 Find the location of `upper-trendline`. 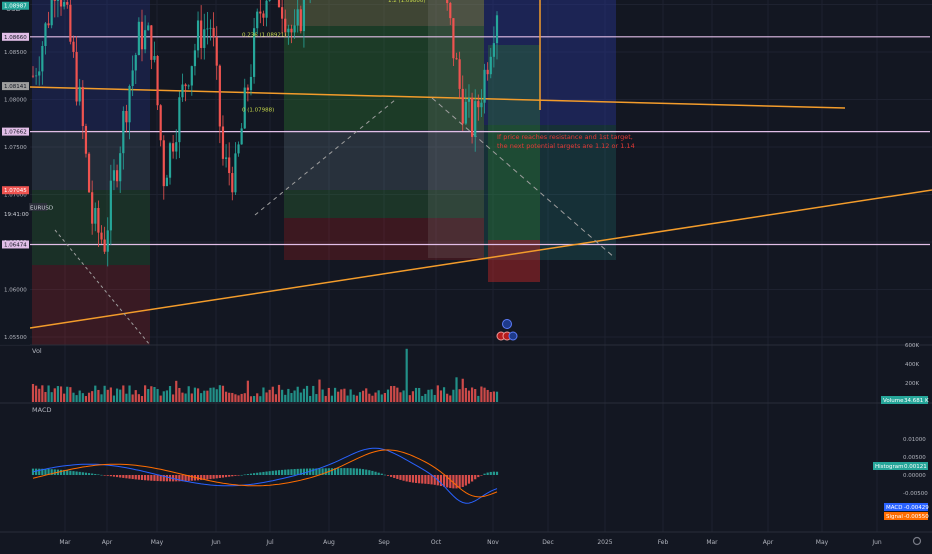

upper-trendline is located at coordinates (437, 97).